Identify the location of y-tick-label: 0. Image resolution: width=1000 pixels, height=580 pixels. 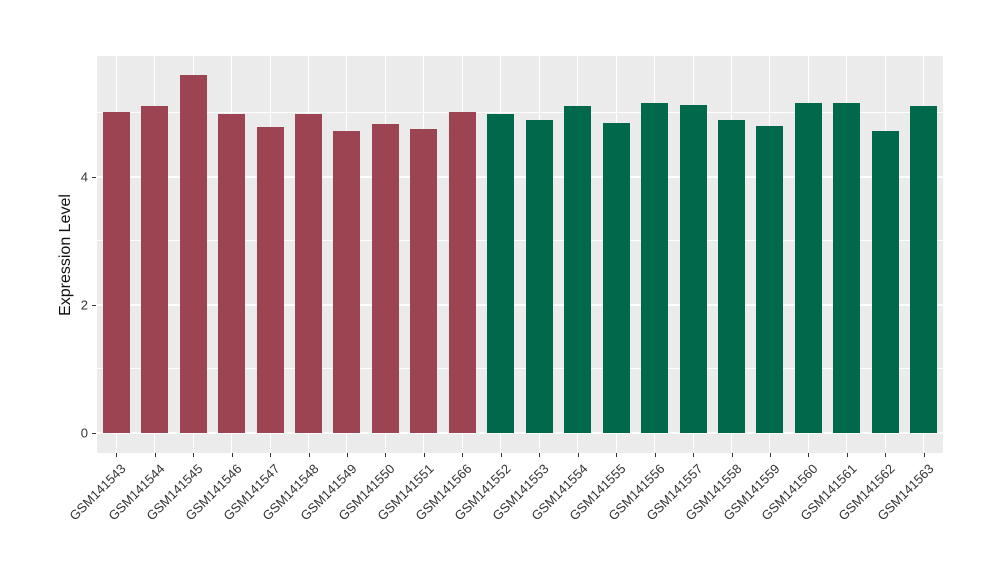
(84, 433).